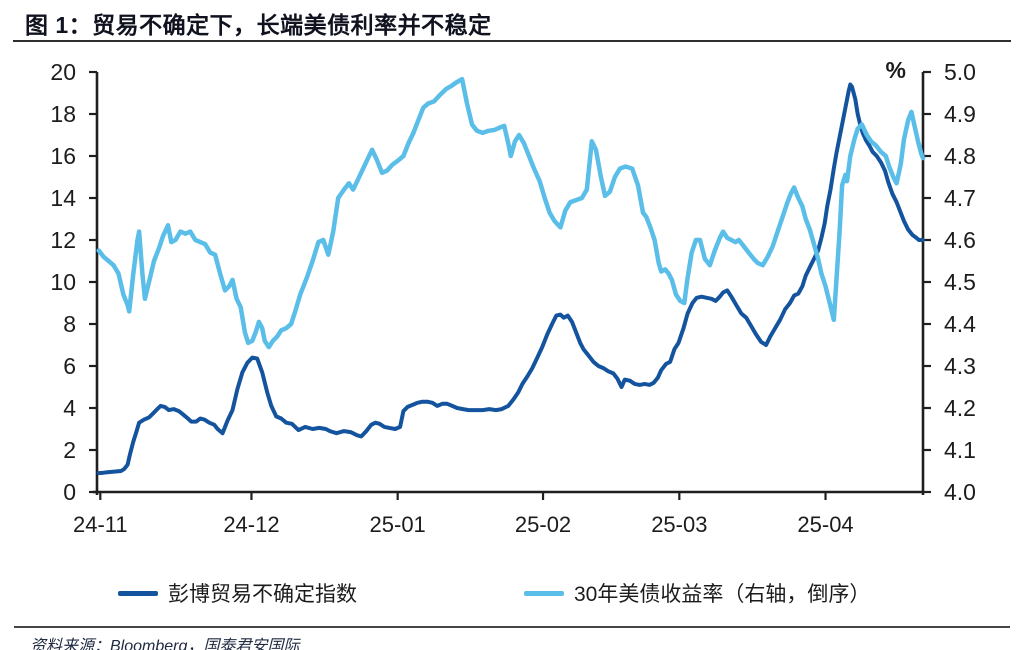 The width and height of the screenshot is (1024, 650). Describe the element at coordinates (63, 72) in the screenshot. I see `left-axis-tick-label: 20` at that location.